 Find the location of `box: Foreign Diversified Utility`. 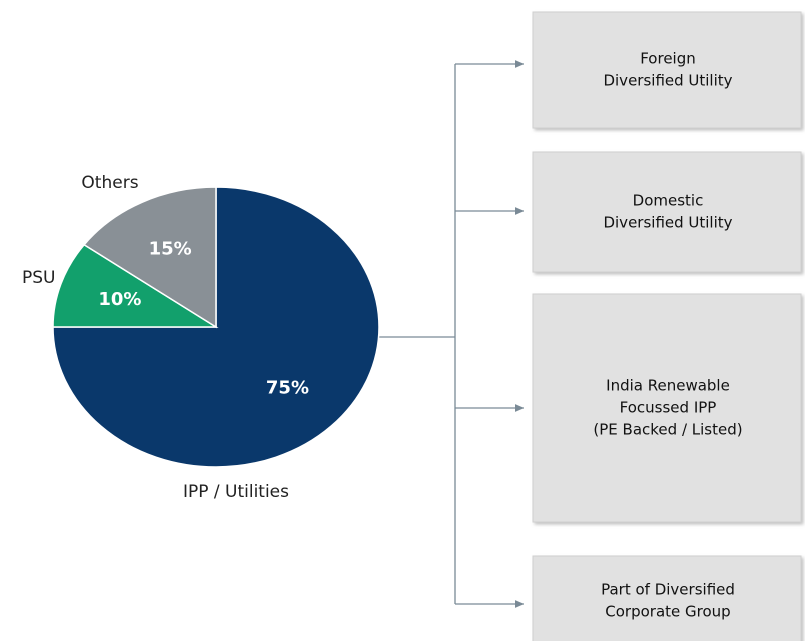

box: Foreign Diversified Utility is located at coordinates (667, 70).